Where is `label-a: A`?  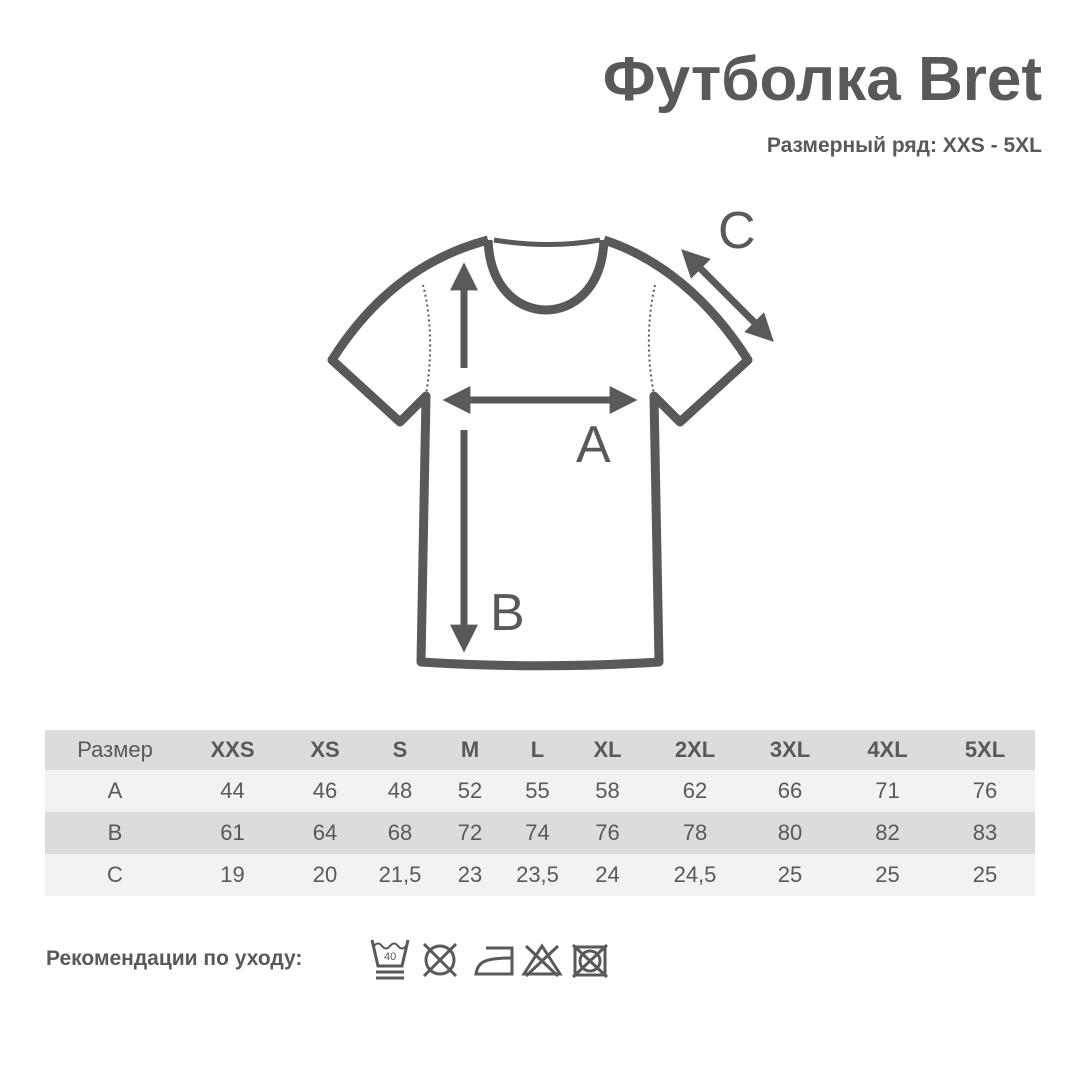 label-a: A is located at coordinates (593, 445).